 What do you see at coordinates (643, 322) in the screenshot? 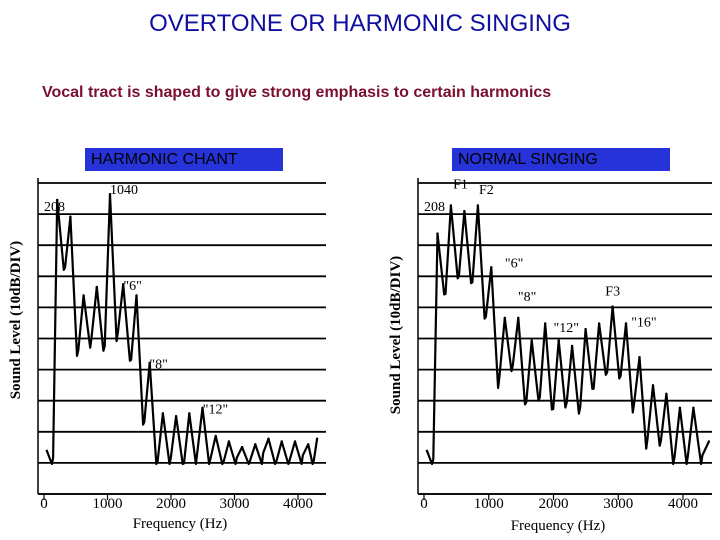
I see `peak-annotation: "16"` at bounding box center [643, 322].